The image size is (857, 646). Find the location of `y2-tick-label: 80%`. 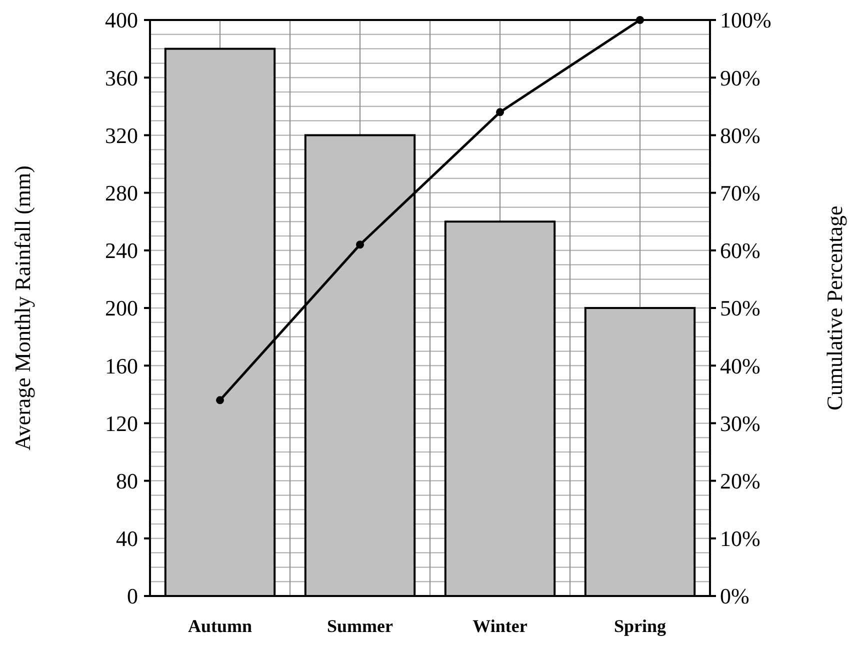

y2-tick-label: 80% is located at coordinates (740, 135).